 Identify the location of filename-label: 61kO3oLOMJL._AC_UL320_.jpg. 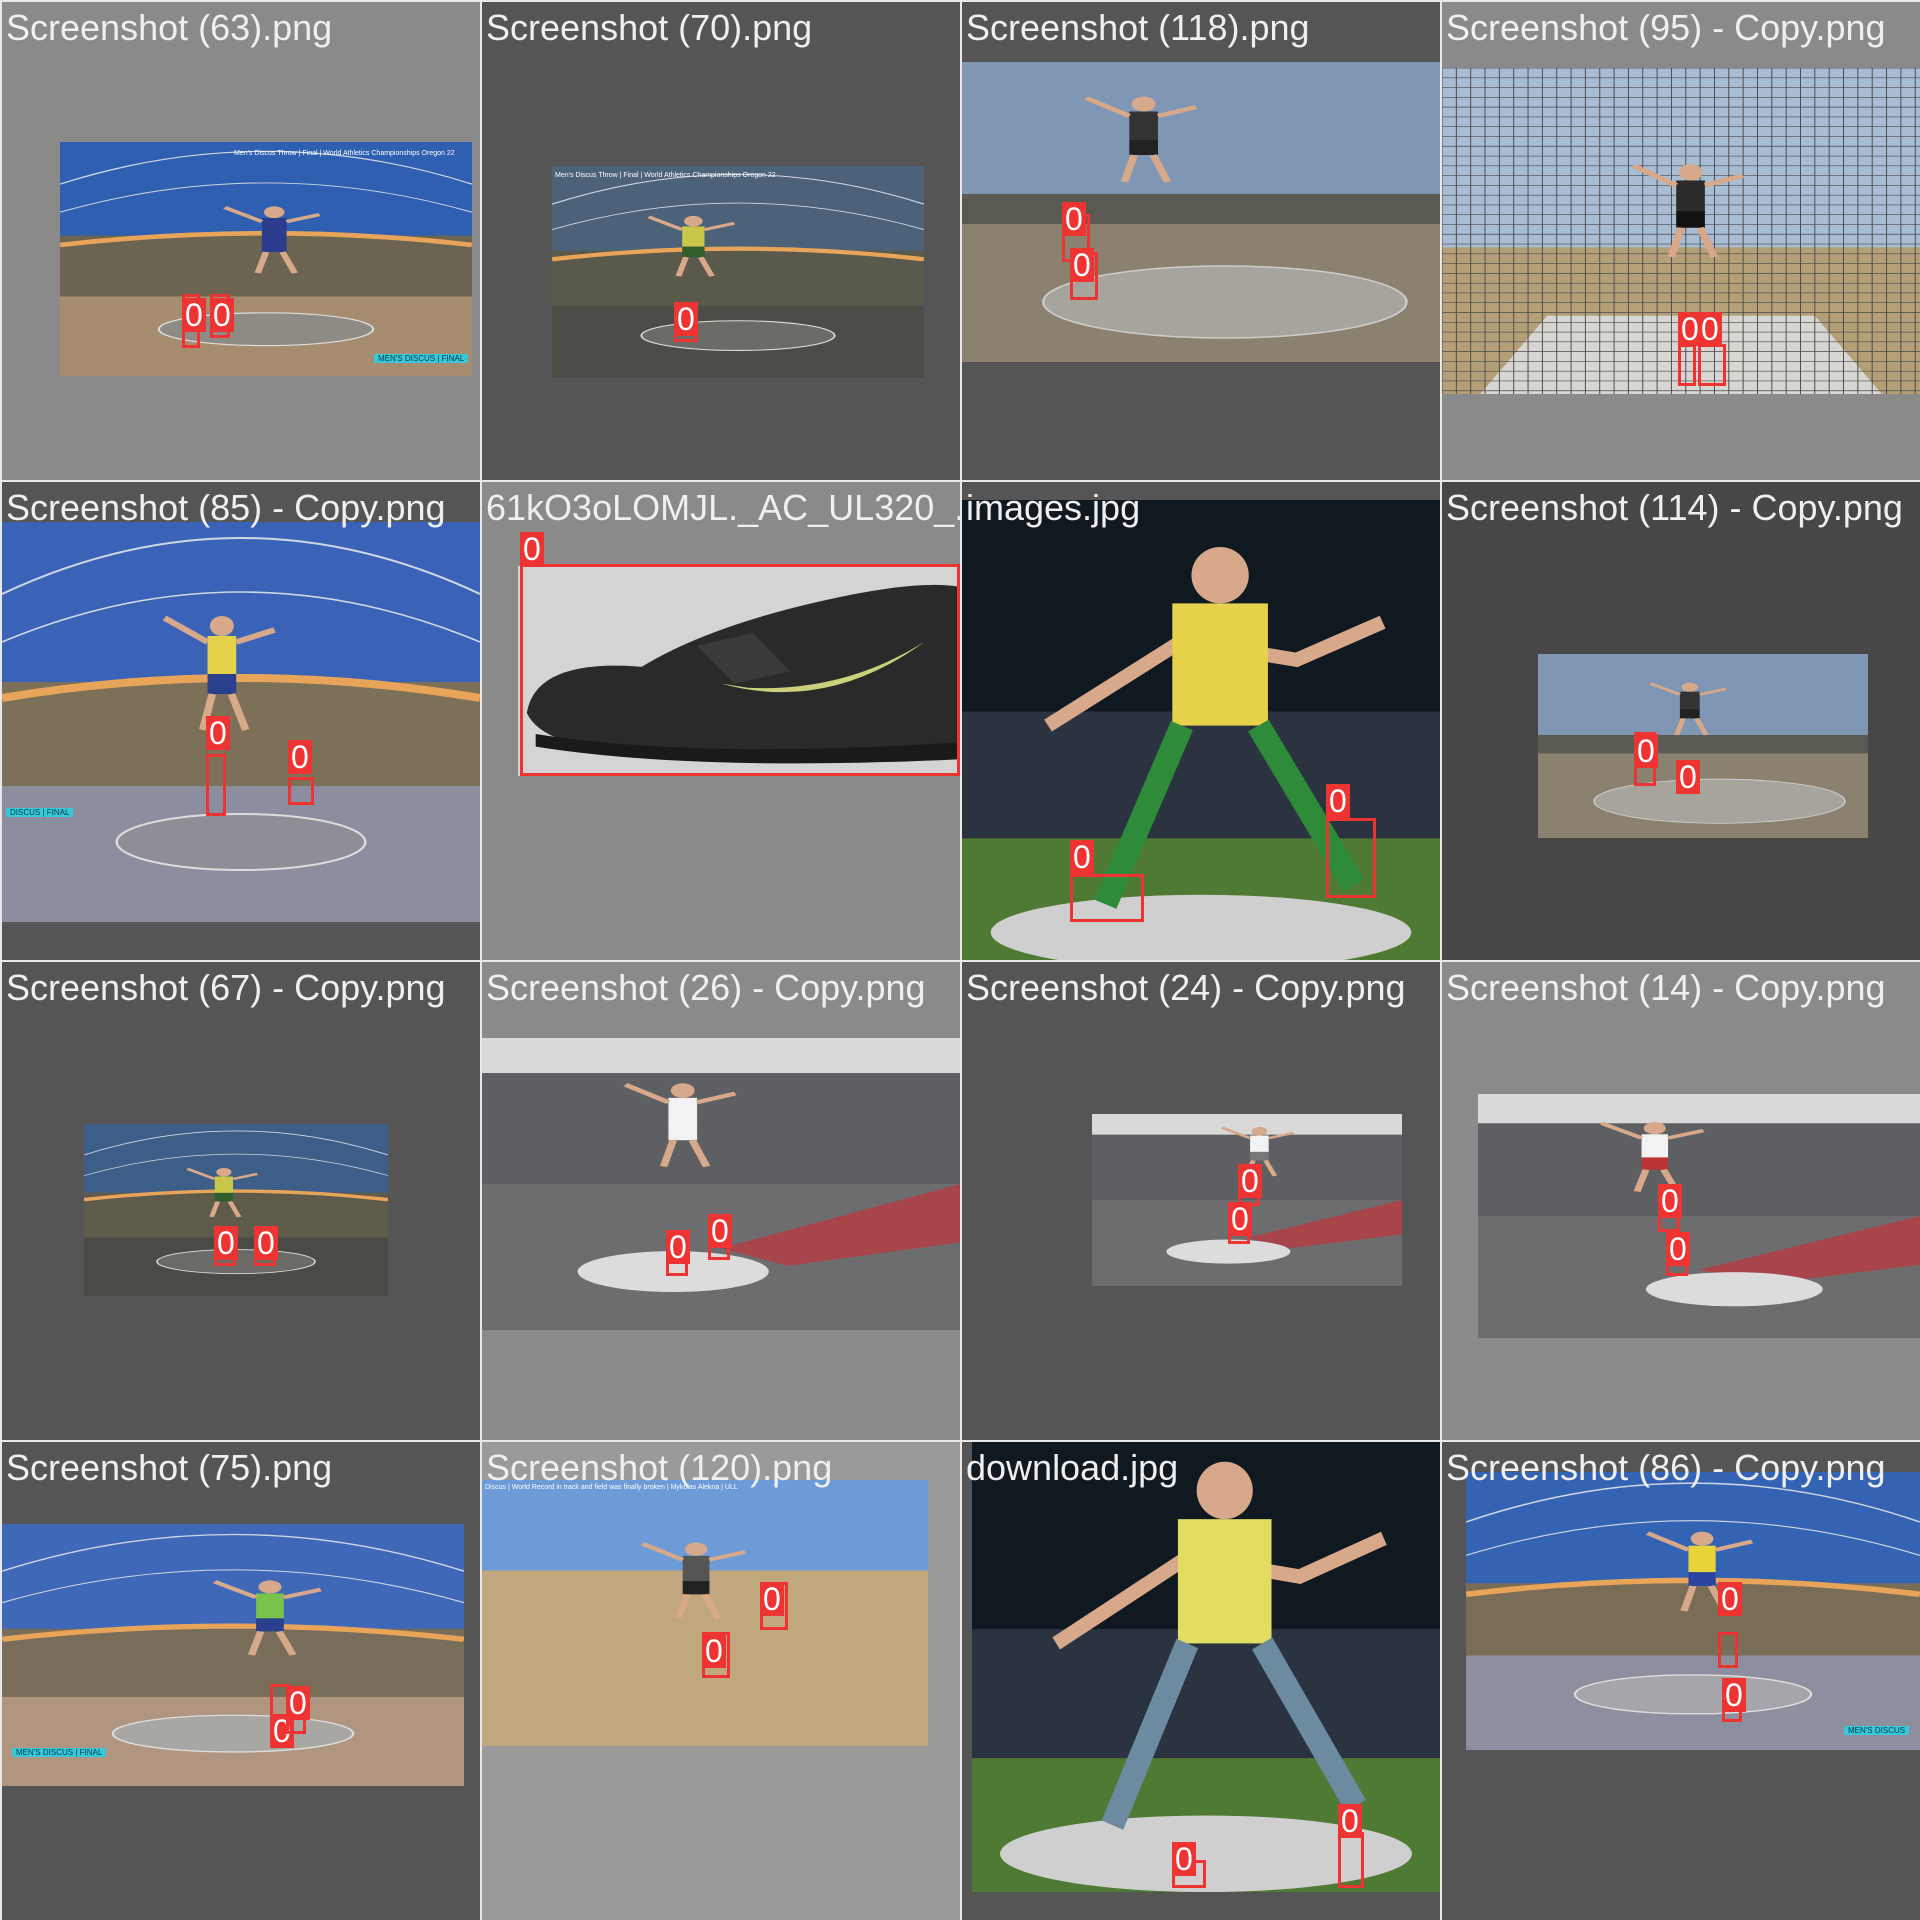
(723, 507).